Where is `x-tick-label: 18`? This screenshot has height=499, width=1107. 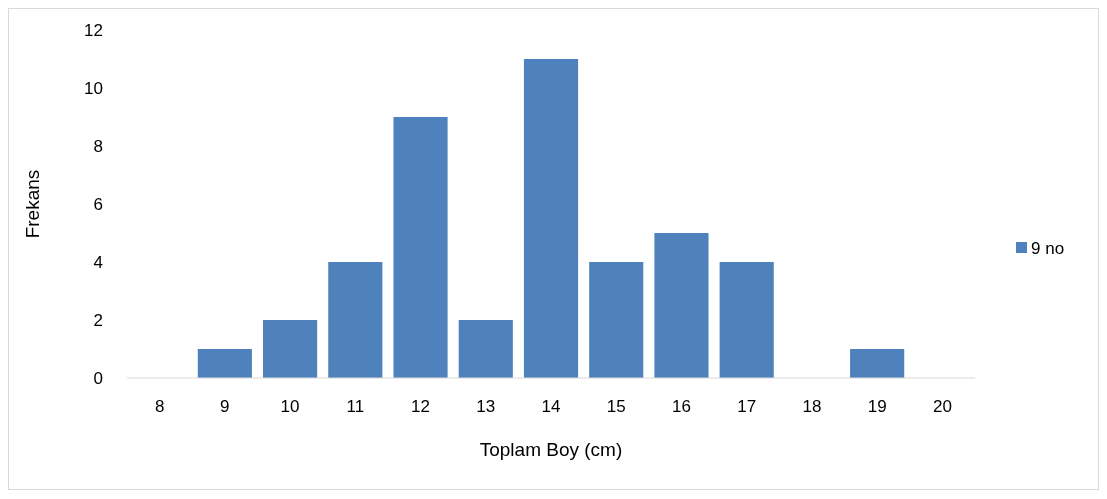 x-tick-label: 18 is located at coordinates (812, 406).